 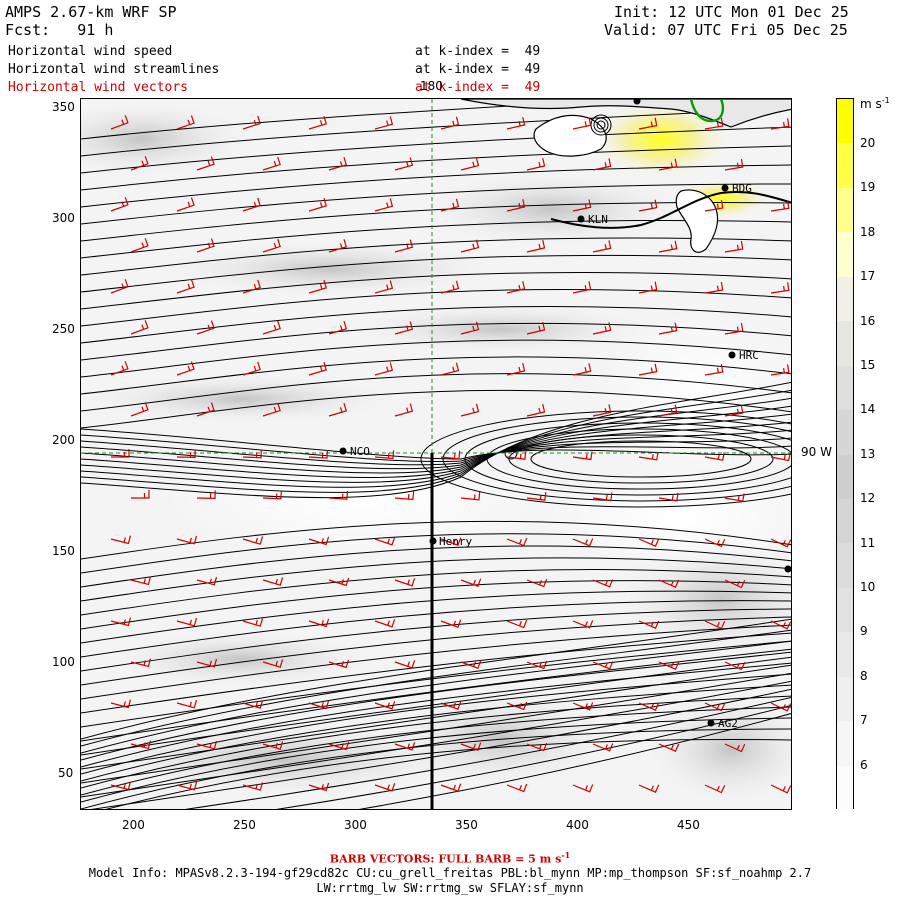 What do you see at coordinates (478, 69) in the screenshot?
I see `field-level-streamlines: at k-index = 49` at bounding box center [478, 69].